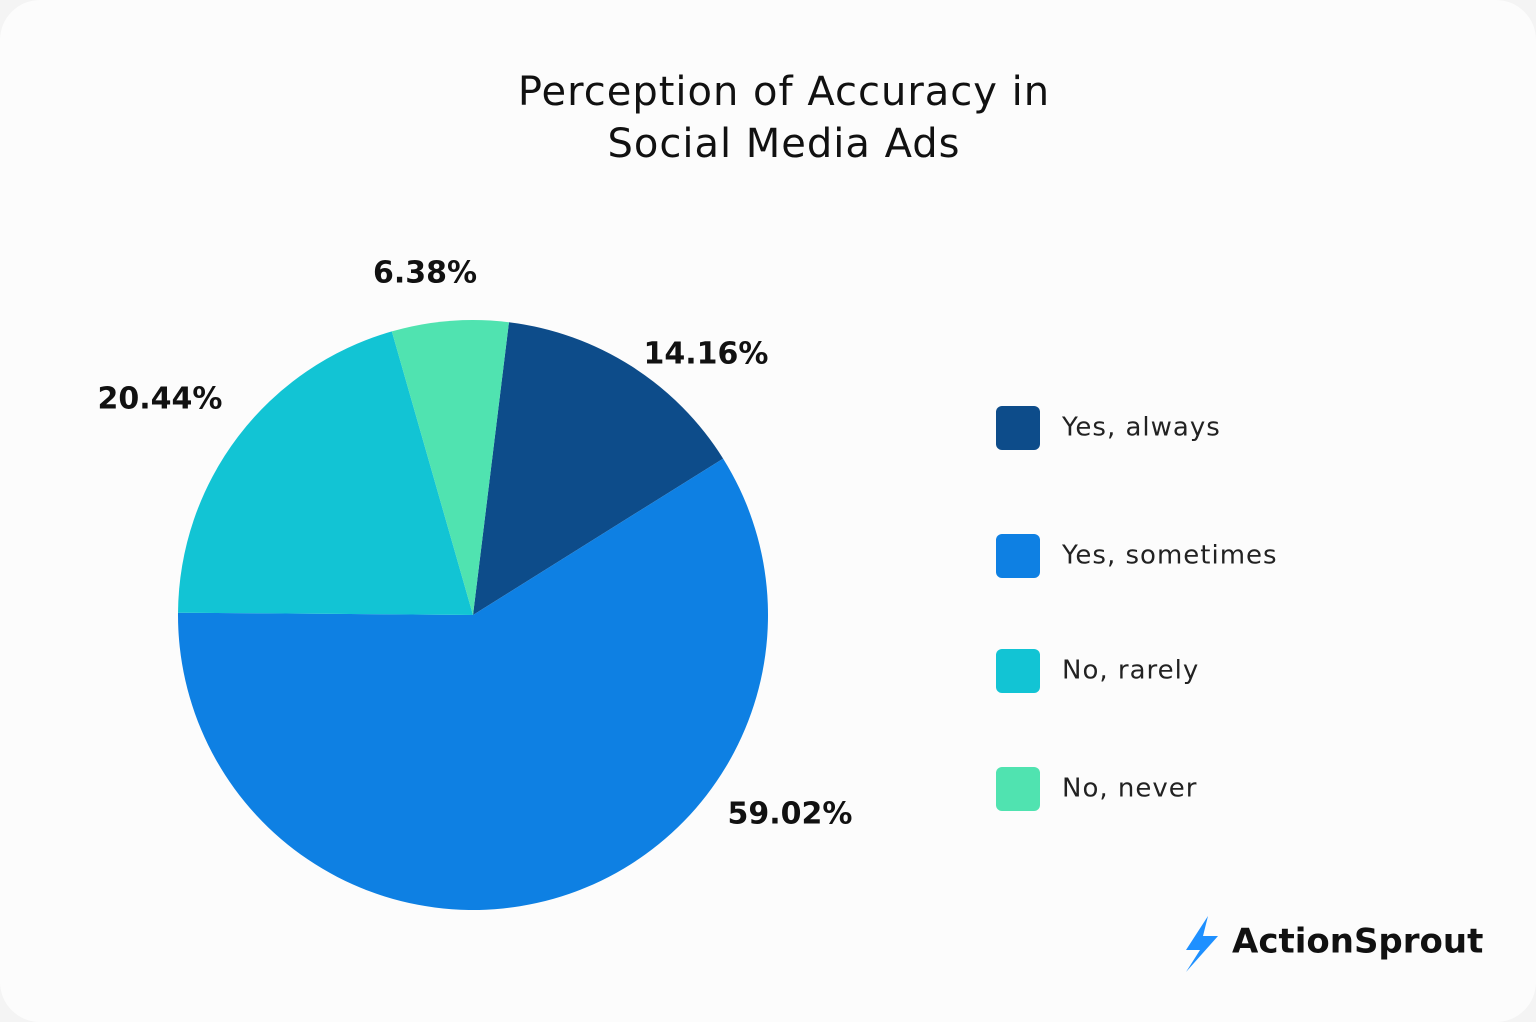 The width and height of the screenshot is (1536, 1022). Describe the element at coordinates (706, 354) in the screenshot. I see `value-label: 14.16%` at that location.